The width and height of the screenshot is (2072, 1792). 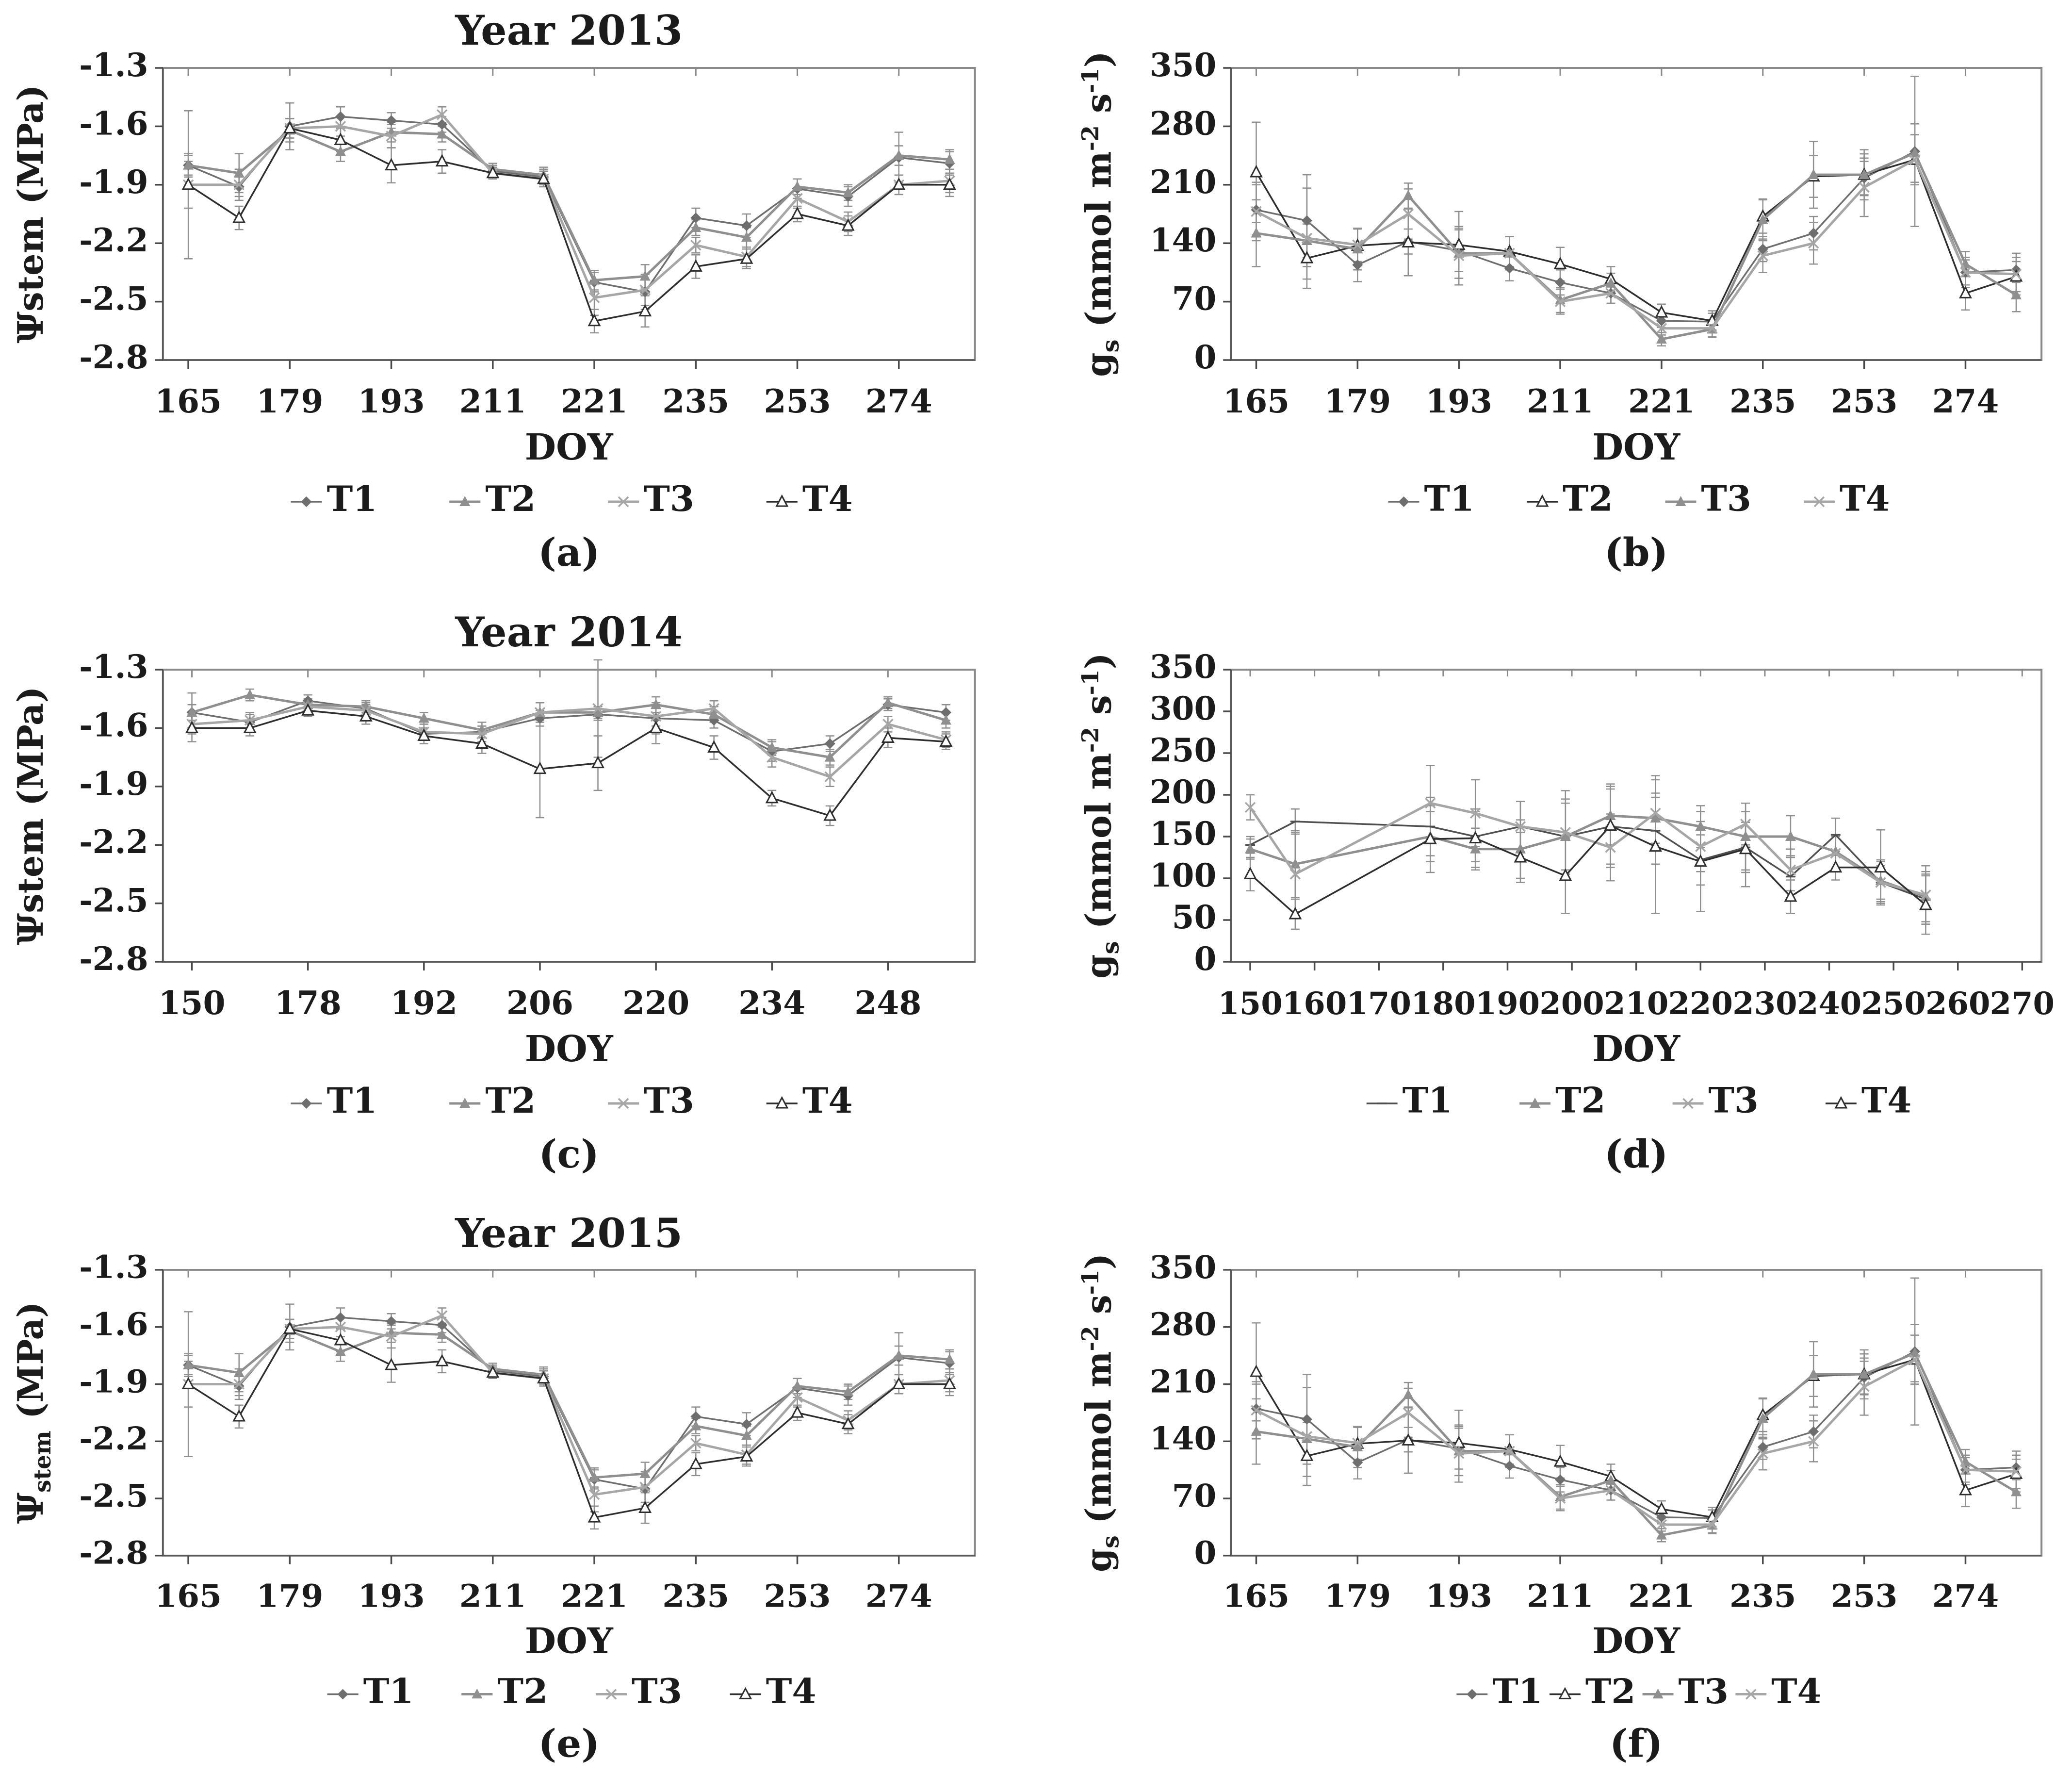 I want to click on legend-label: T1, so click(x=388, y=1691).